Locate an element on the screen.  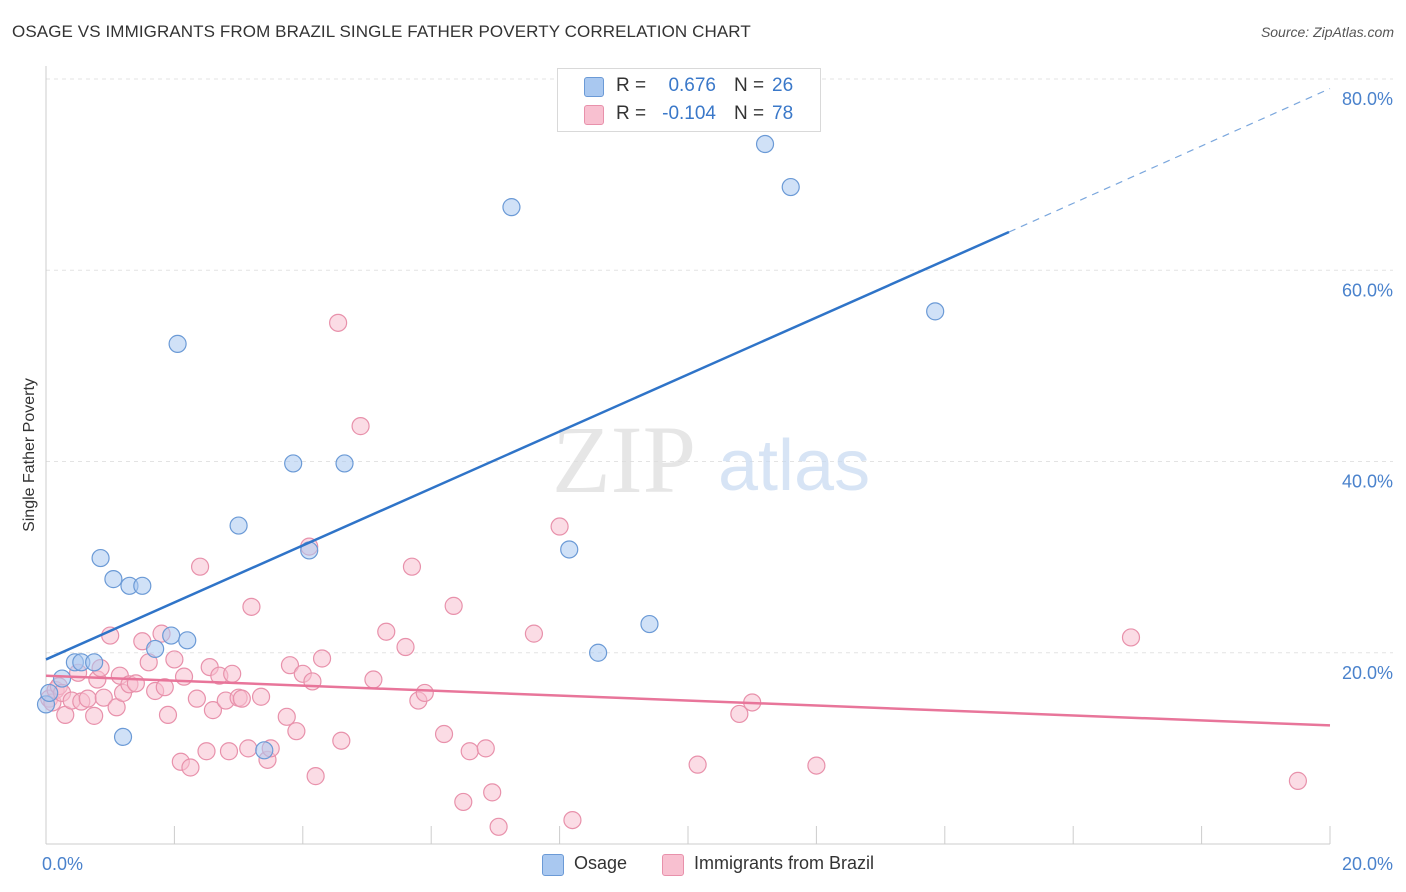
osage-trend-extension is located at coordinates (1169, 160).